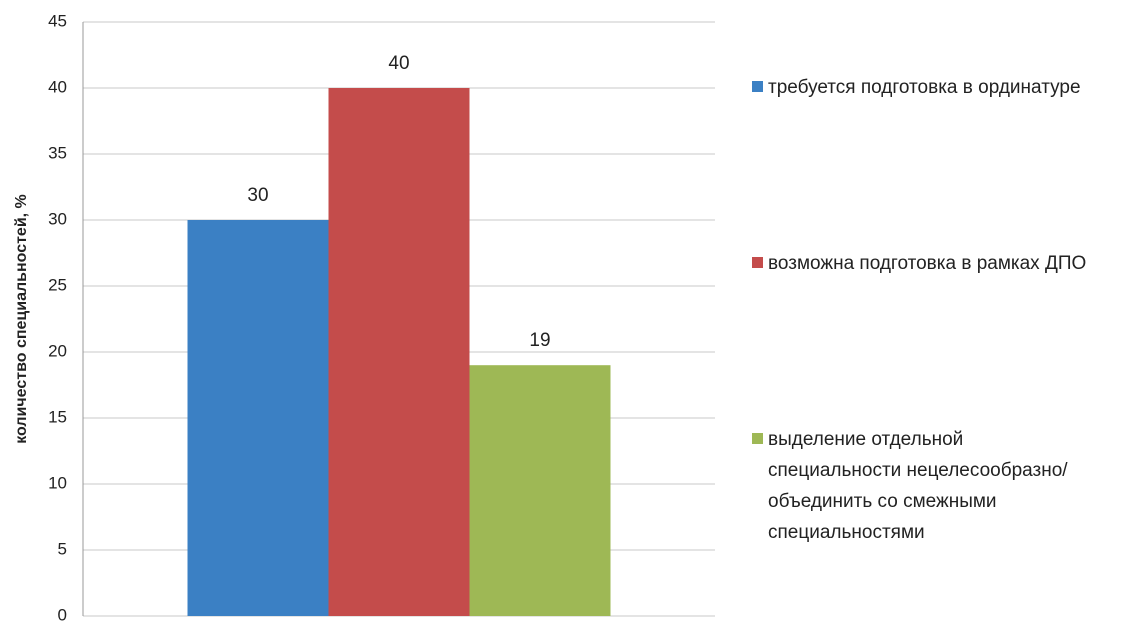 The width and height of the screenshot is (1129, 623). I want to click on data-label: 30, so click(257, 195).